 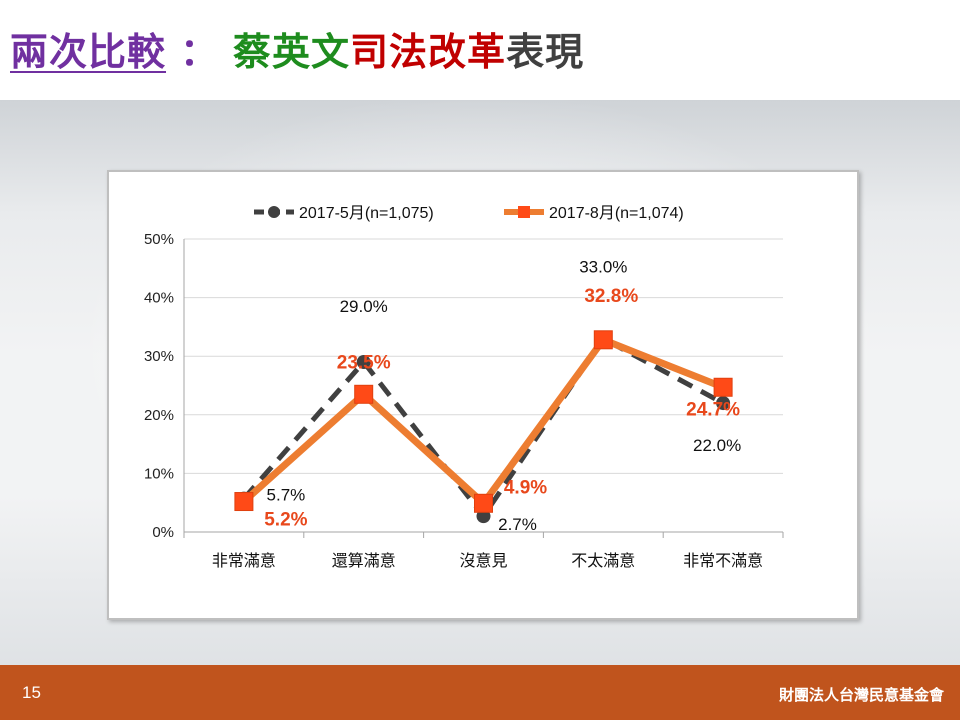 I want to click on legend-label-aug: 2017-8月(n=1,074), so click(x=616, y=213).